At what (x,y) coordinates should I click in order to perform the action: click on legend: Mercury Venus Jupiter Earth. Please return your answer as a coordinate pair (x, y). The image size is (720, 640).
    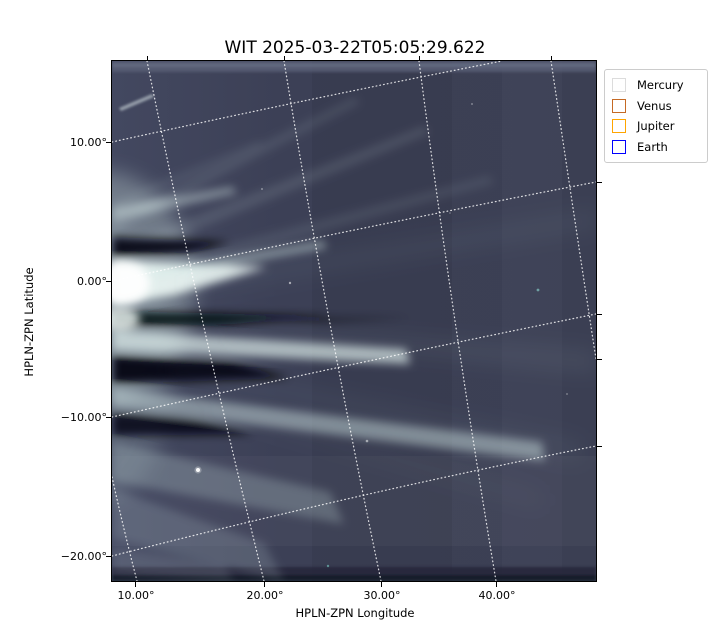
    Looking at the image, I should click on (656, 116).